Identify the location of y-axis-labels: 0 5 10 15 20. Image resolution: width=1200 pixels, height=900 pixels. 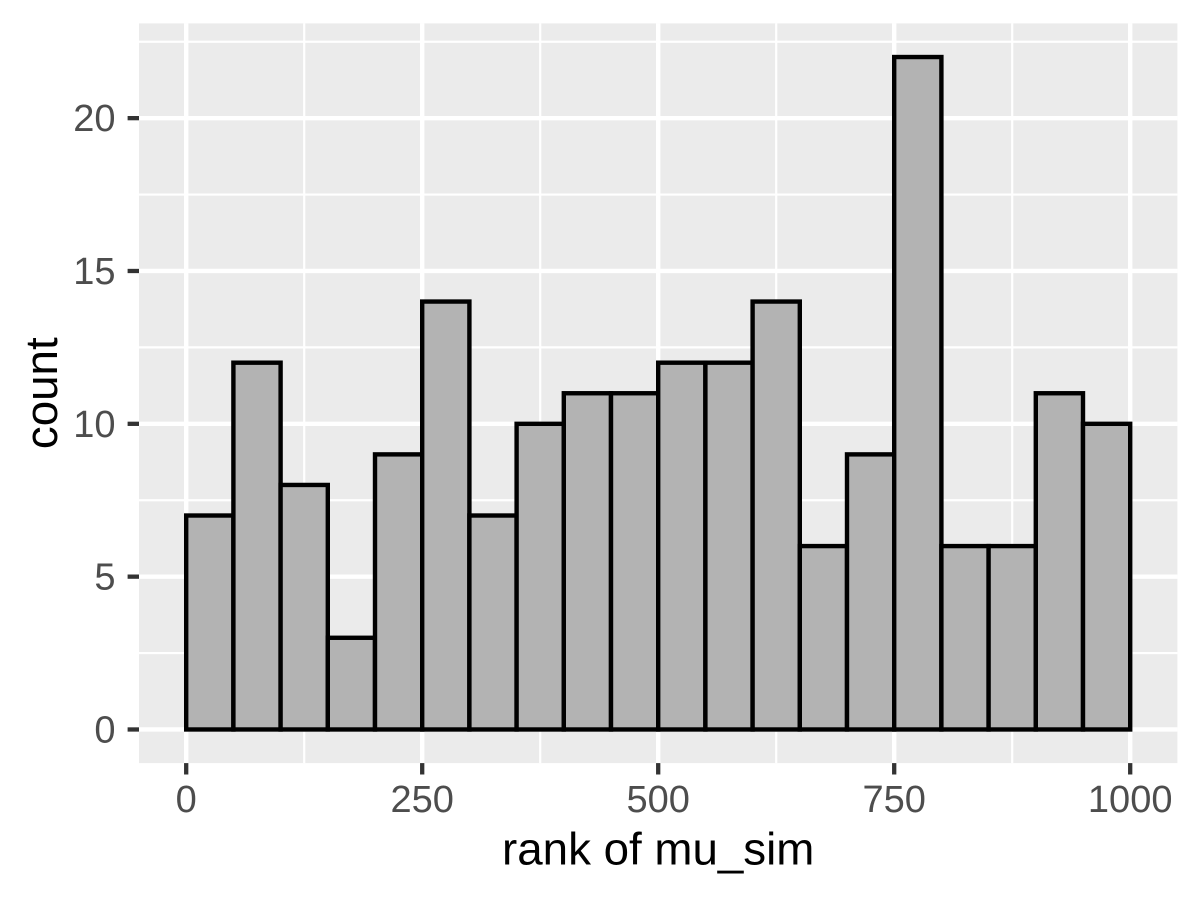
(94, 424).